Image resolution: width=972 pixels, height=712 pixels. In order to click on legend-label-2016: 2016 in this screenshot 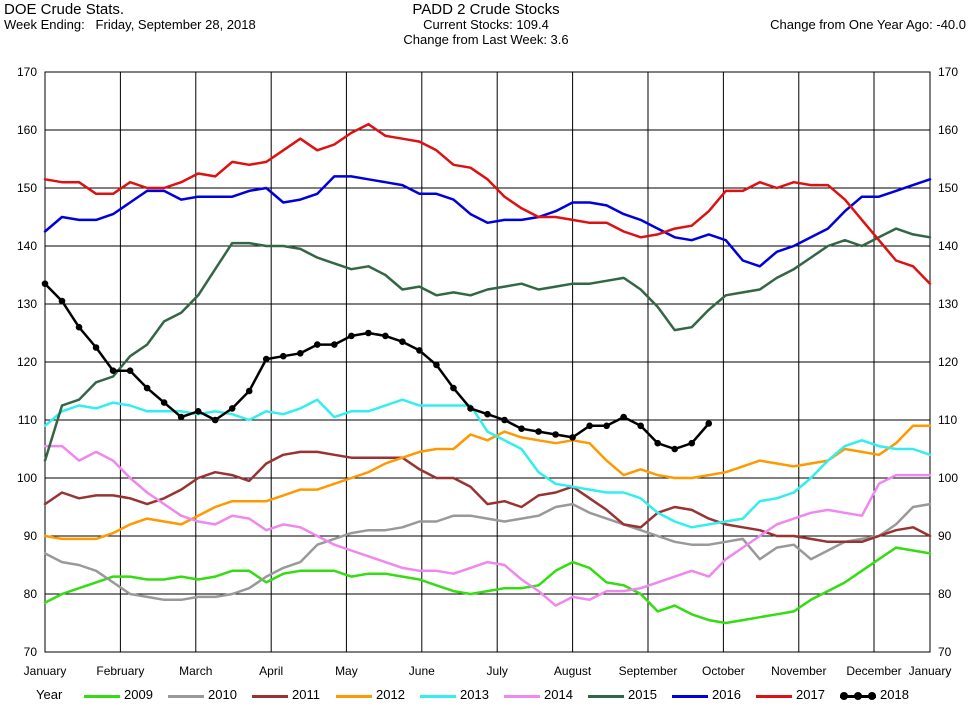, I will do `click(726, 694)`.